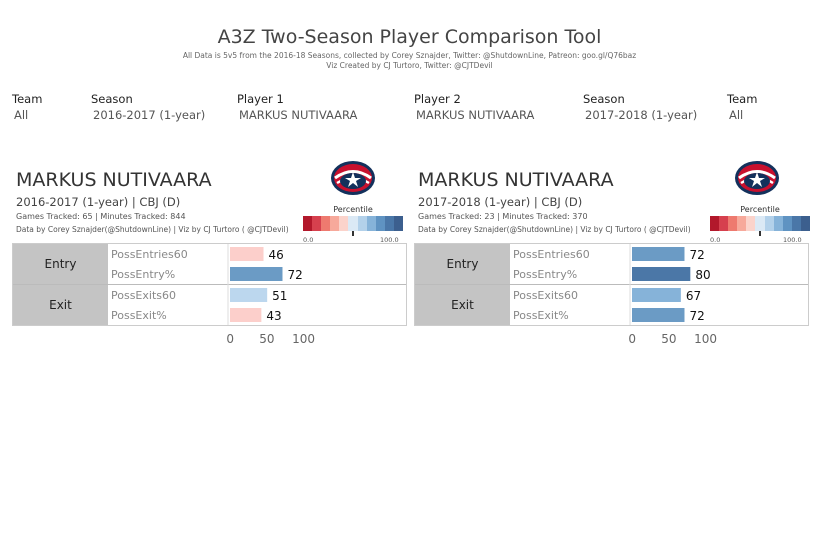 The height and width of the screenshot is (559, 819). I want to click on player-season-line: 2017-2018 (1-year) | CBJ (D), so click(500, 202).